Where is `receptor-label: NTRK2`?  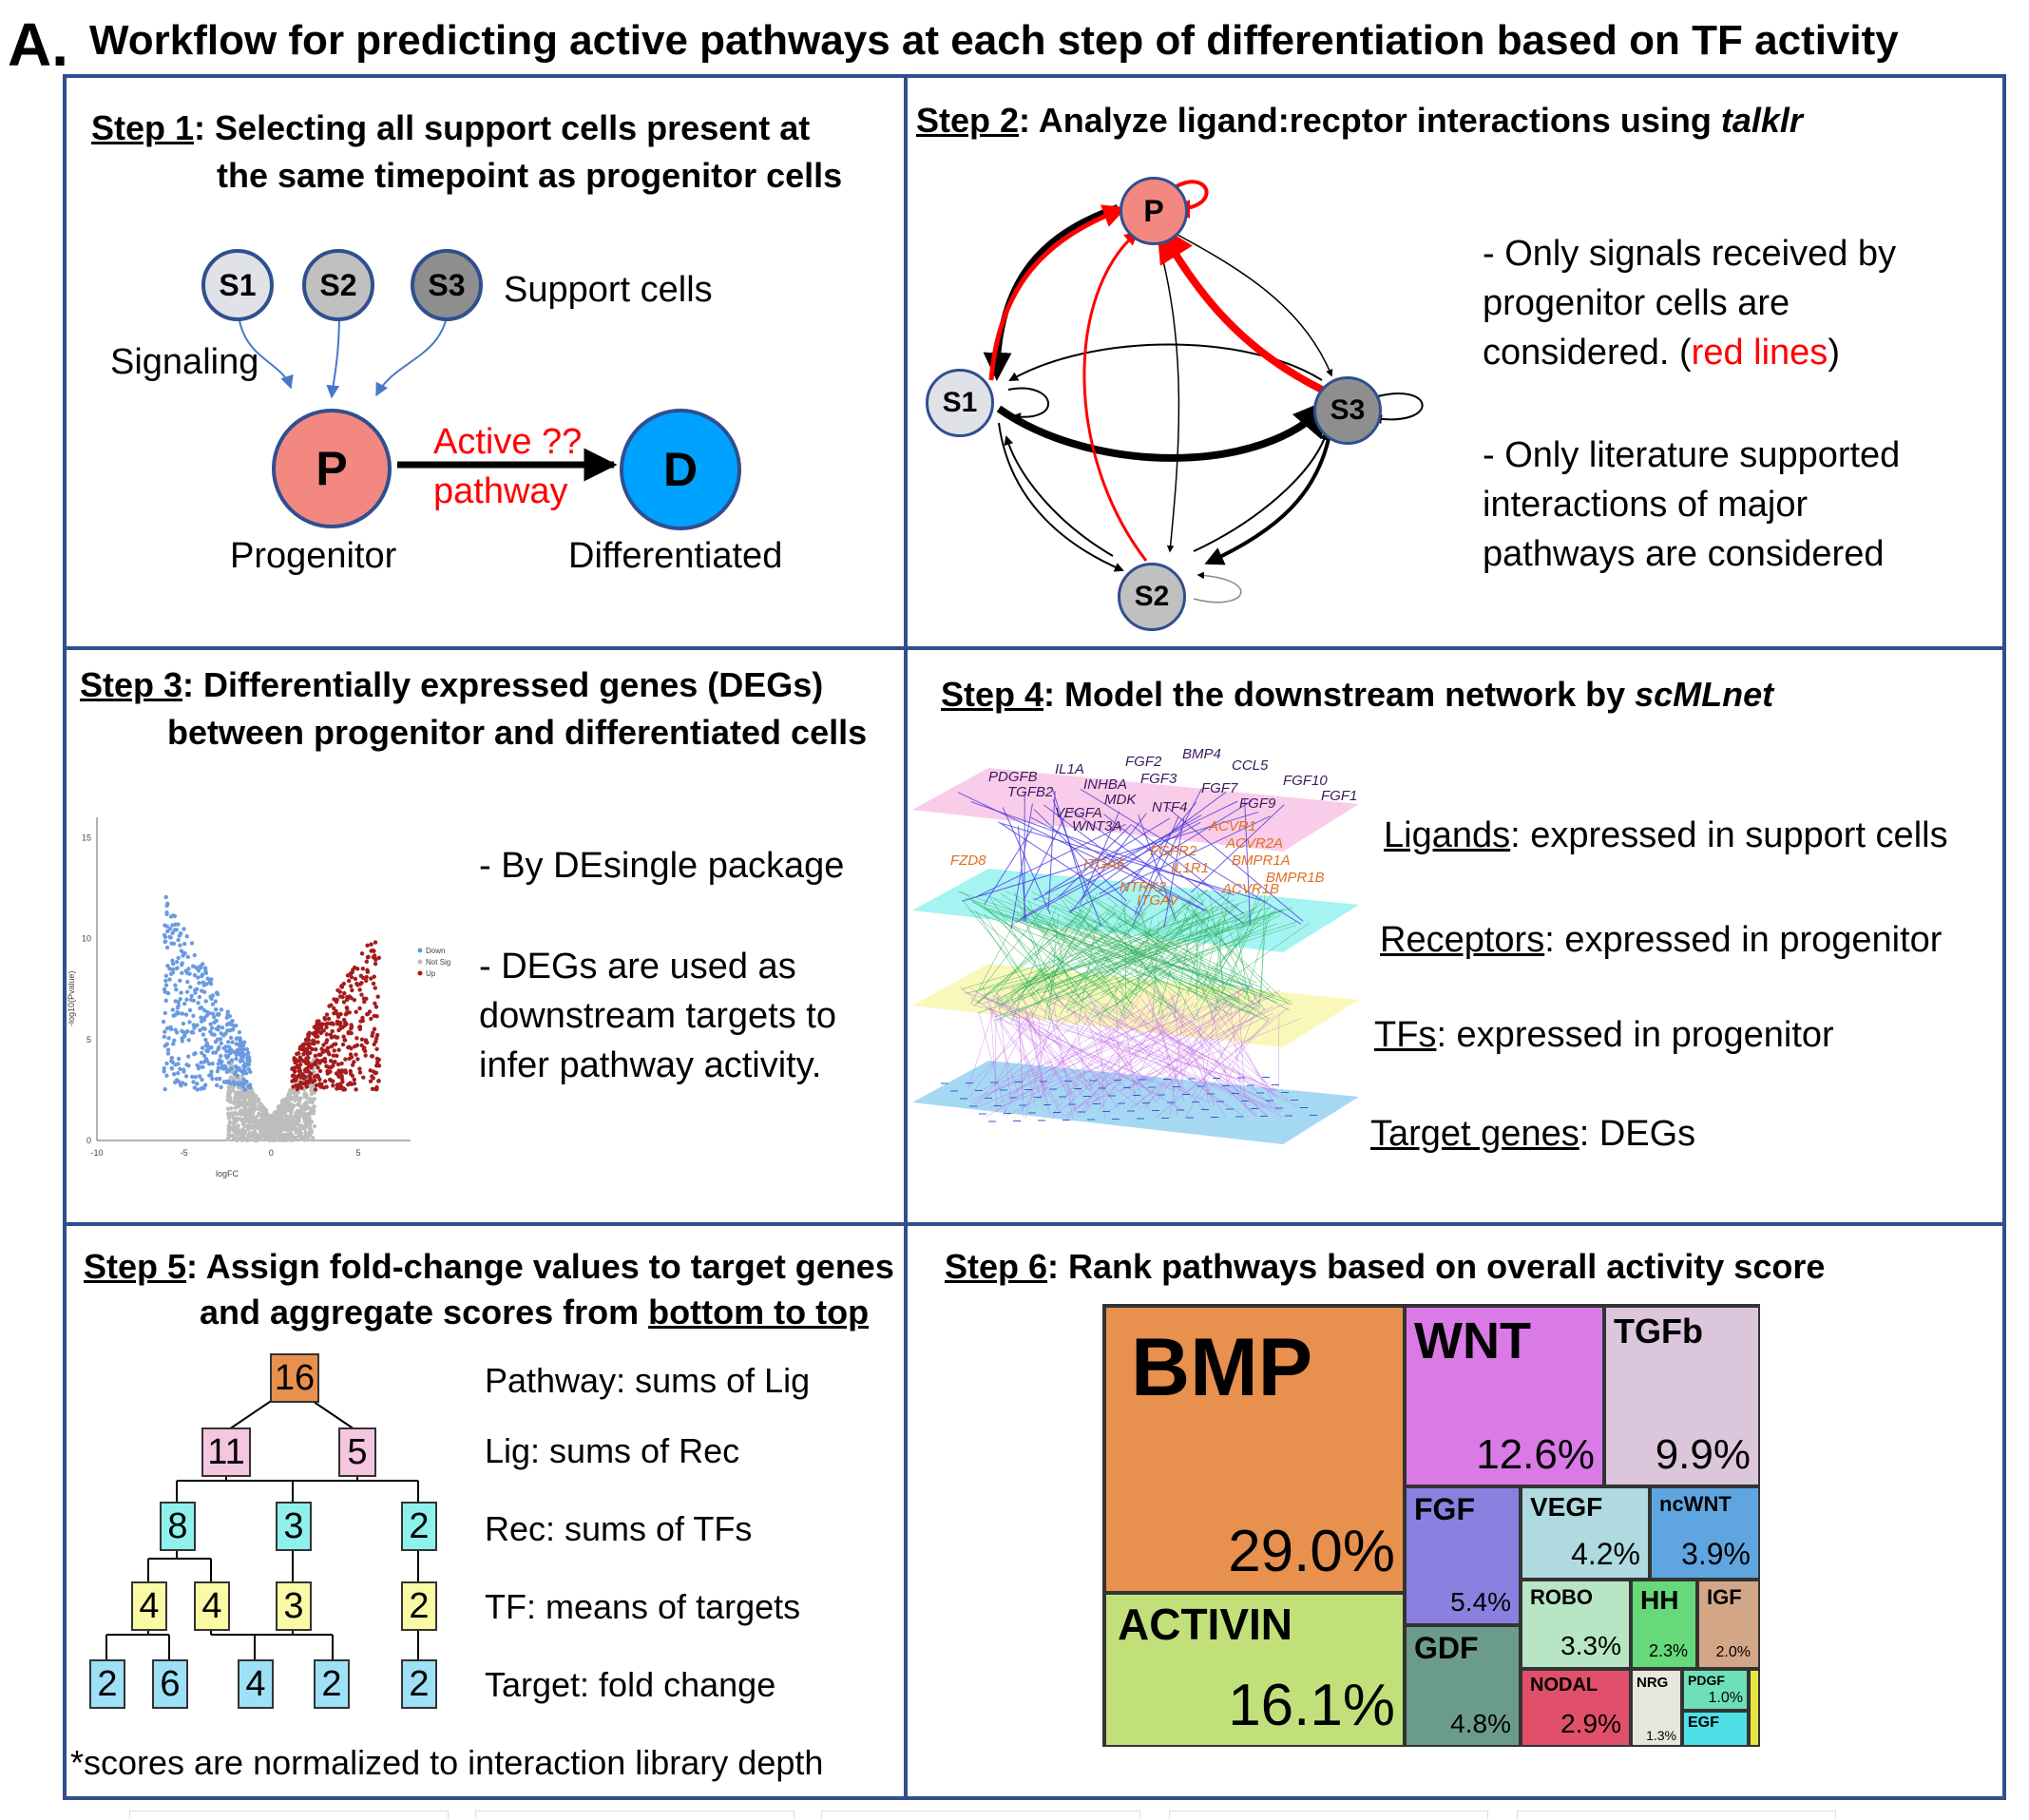
receptor-label: NTRK2 is located at coordinates (1143, 887).